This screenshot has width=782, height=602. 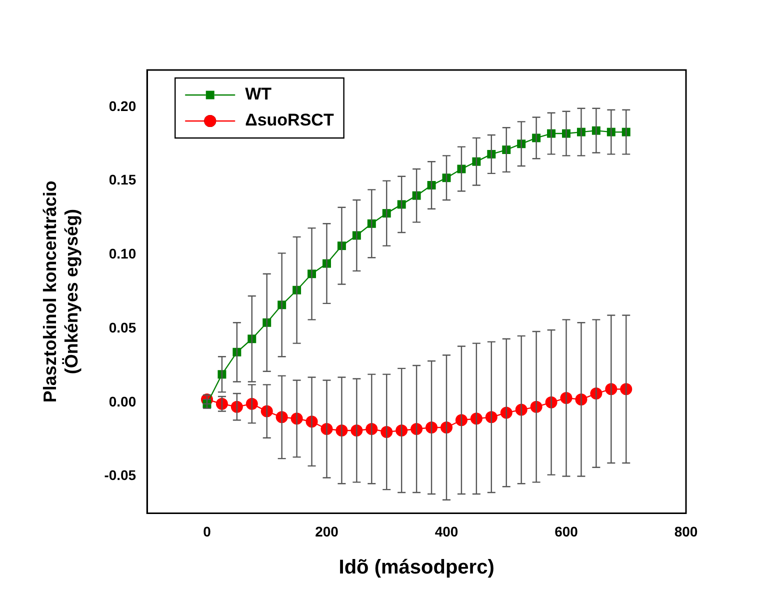 I want to click on y-tick-label: 0.20, so click(x=122, y=106).